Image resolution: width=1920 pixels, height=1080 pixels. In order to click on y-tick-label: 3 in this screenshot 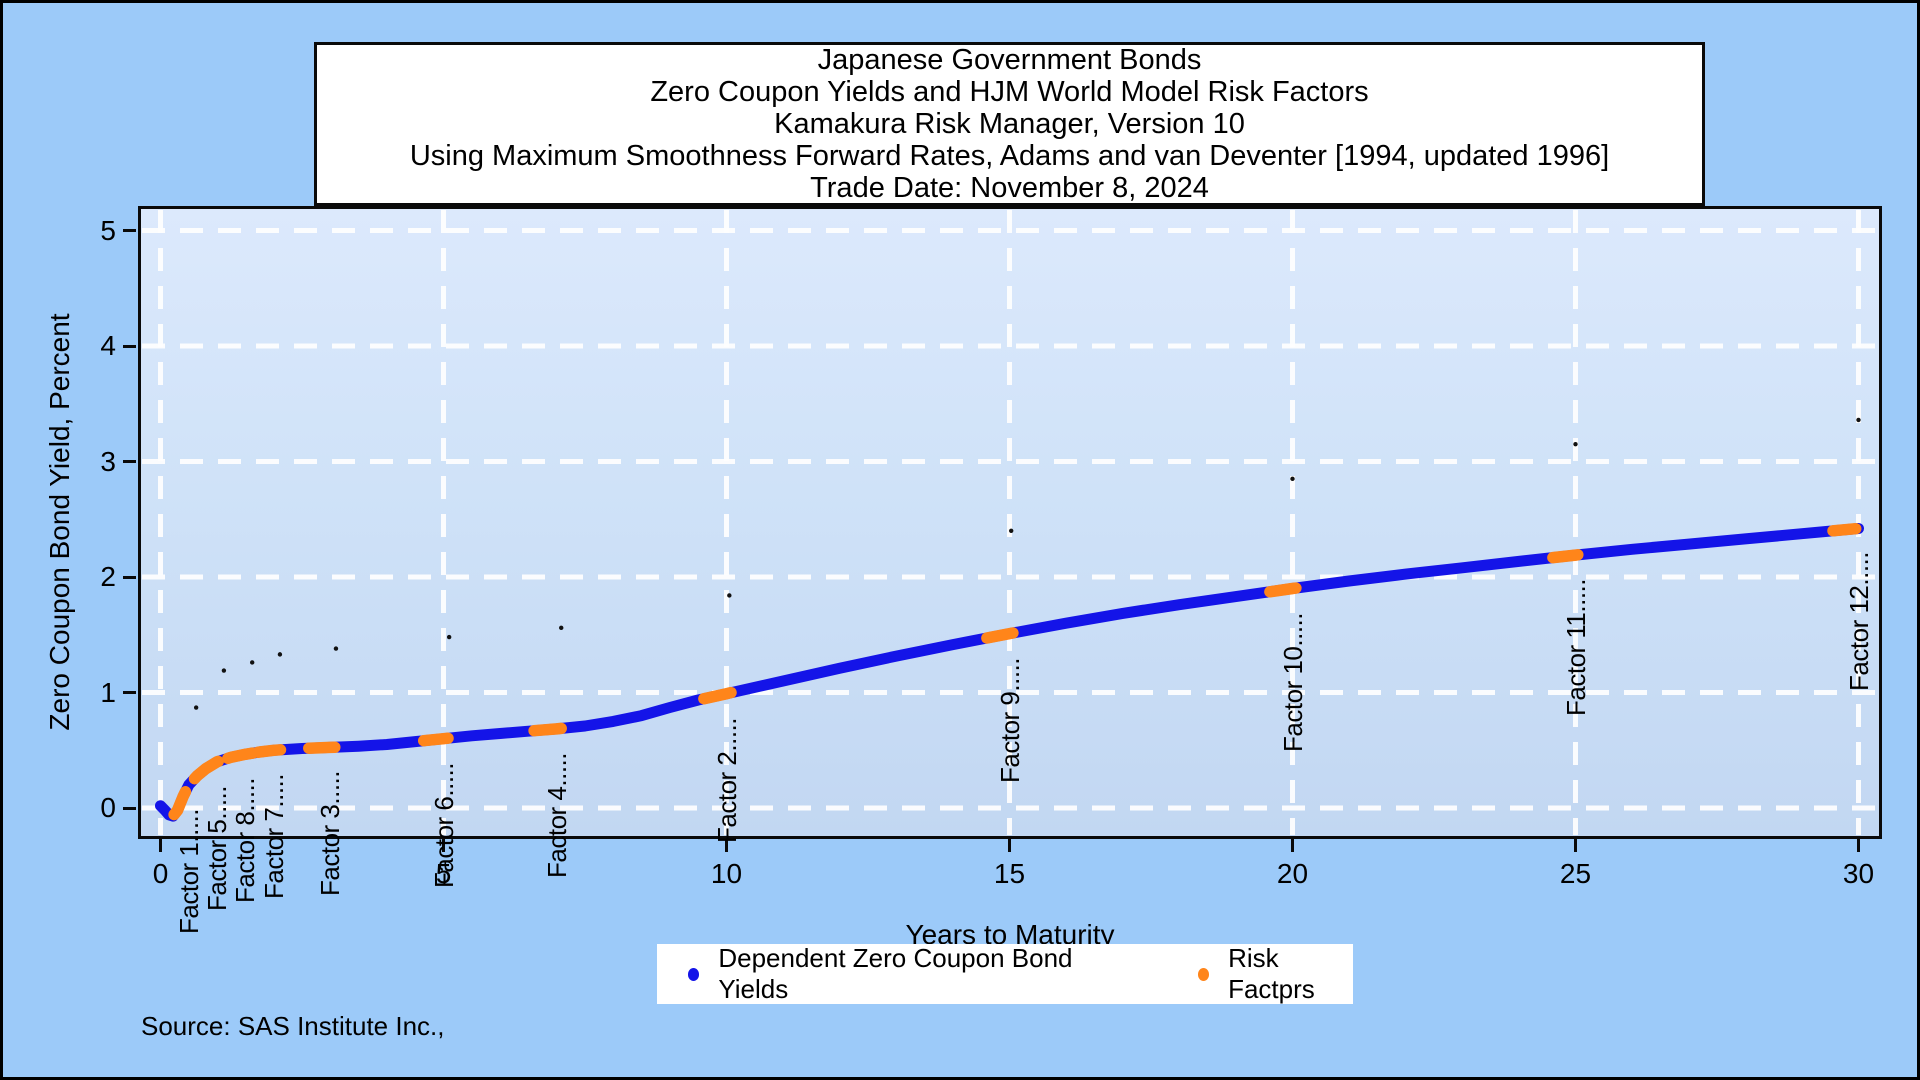, I will do `click(108, 461)`.